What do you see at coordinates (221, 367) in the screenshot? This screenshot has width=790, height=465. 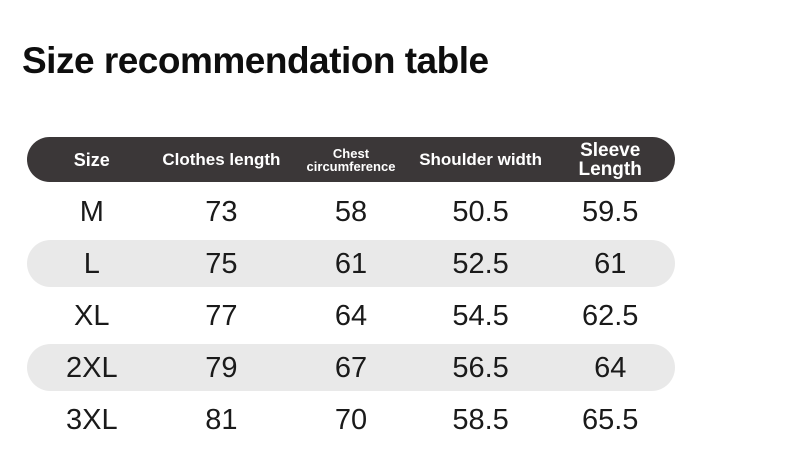 I see `value-cell: 79` at bounding box center [221, 367].